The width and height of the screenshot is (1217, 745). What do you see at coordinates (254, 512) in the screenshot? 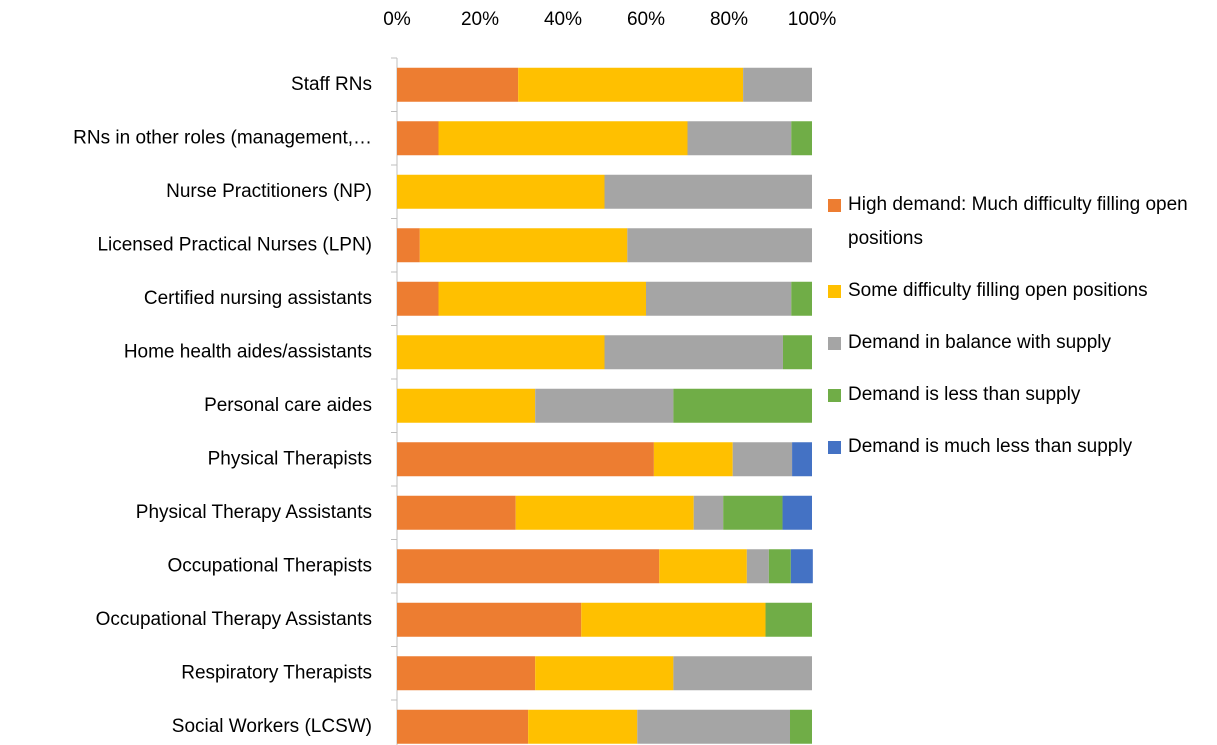
I see `y-tick-label: Physical Therapy Assistants` at bounding box center [254, 512].